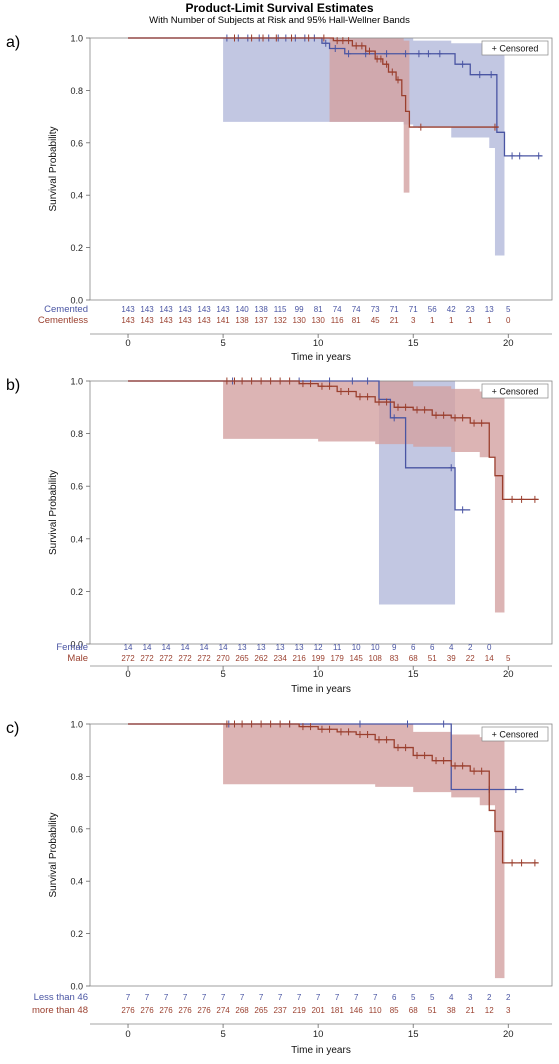 This screenshot has height=1064, width=559. I want to click on panel-b-label: b), so click(13, 385).